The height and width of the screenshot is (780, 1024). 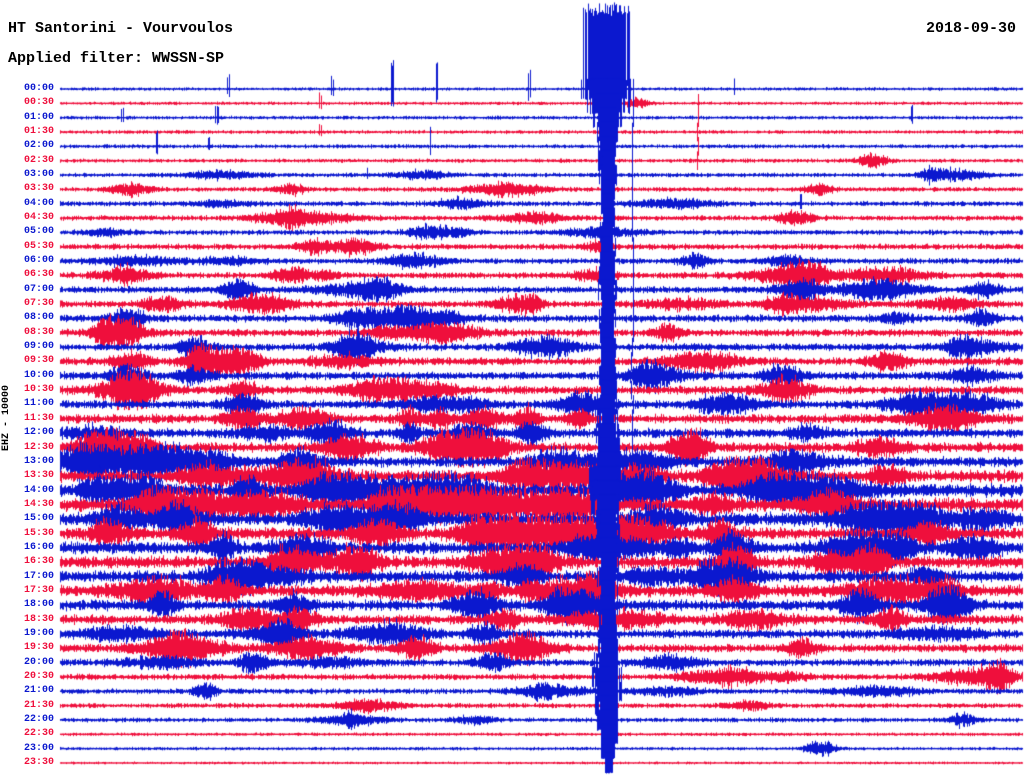 I want to click on time-label: 06:30, so click(x=38, y=275).